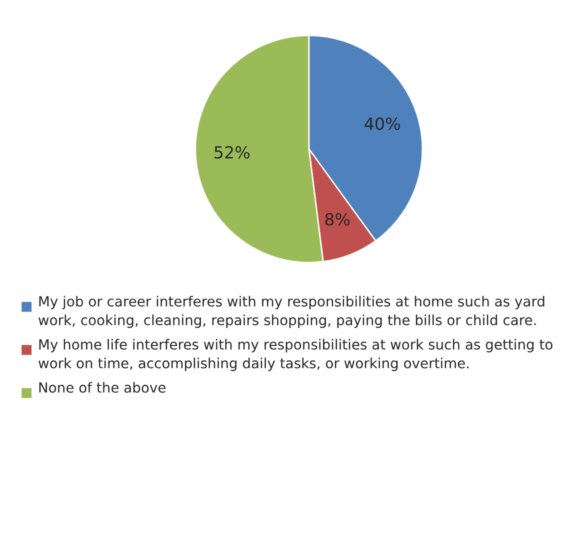 The image size is (584, 533). I want to click on legend-label: My home life interferes with my responsibilities at work such as getting to work on time, accomplishing daily tasks, or working overtime., so click(295, 355).